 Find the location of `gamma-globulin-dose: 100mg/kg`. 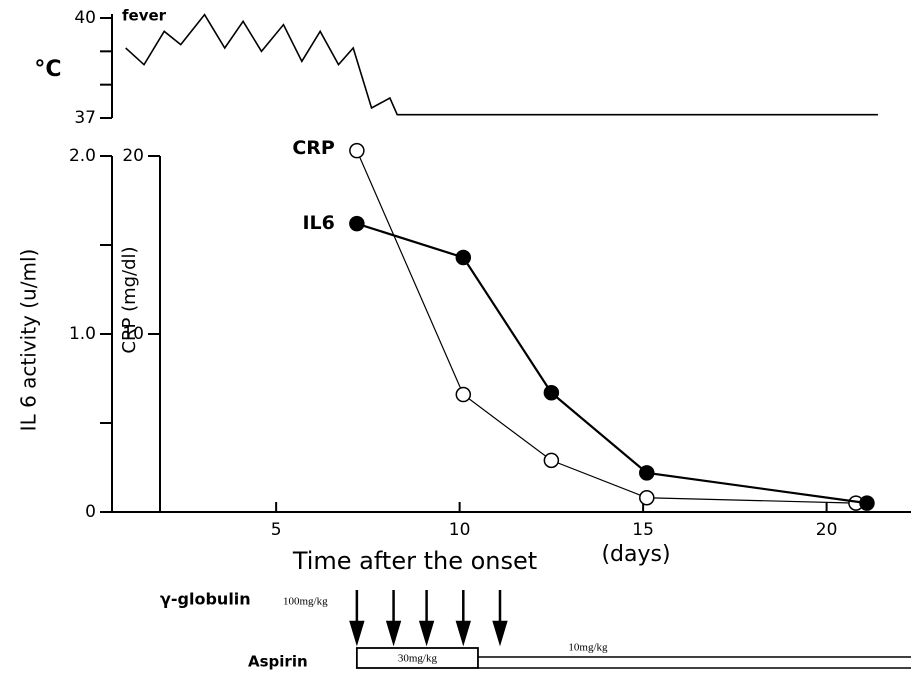

gamma-globulin-dose: 100mg/kg is located at coordinates (305, 602).